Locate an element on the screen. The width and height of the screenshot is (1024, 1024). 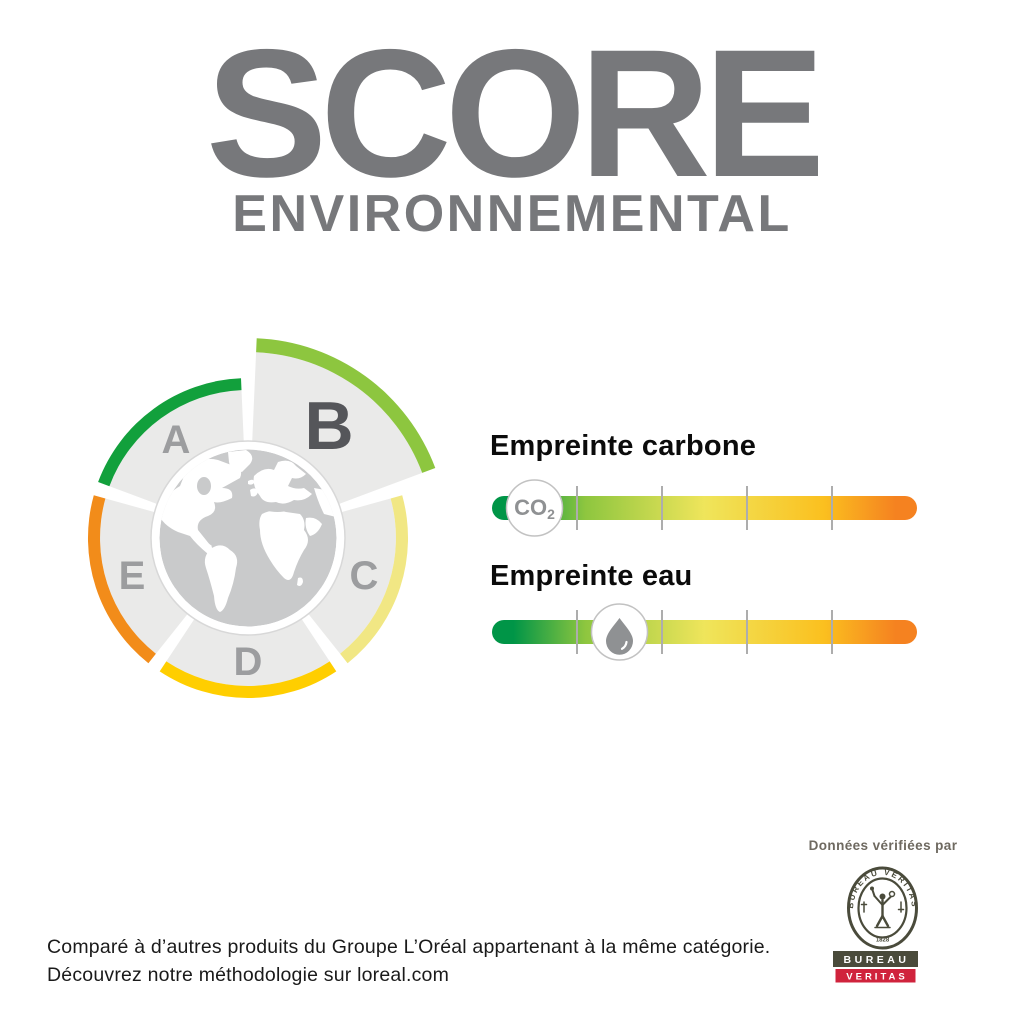
logo-bar-bureau-text: BUREAU is located at coordinates (877, 960).